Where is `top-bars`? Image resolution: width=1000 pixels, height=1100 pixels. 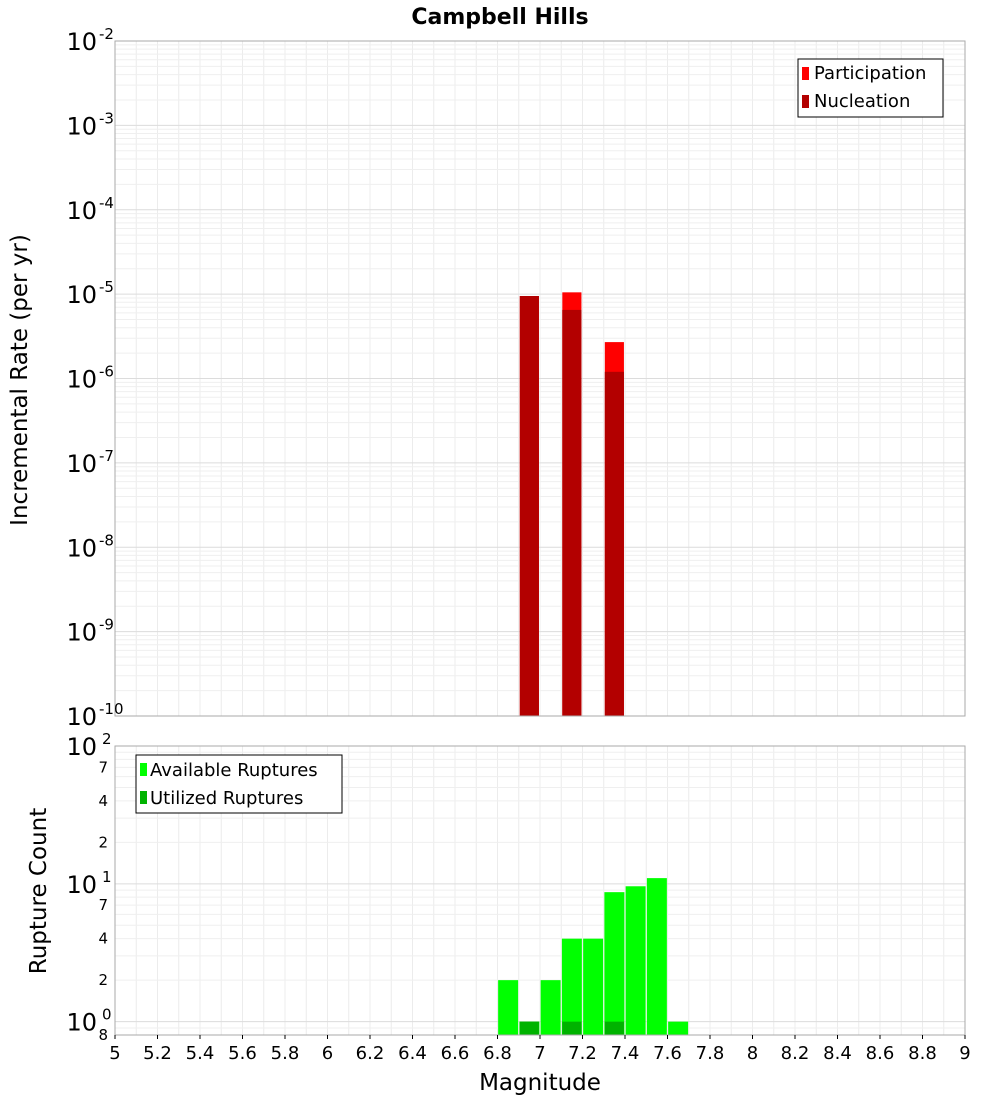 top-bars is located at coordinates (571, 504).